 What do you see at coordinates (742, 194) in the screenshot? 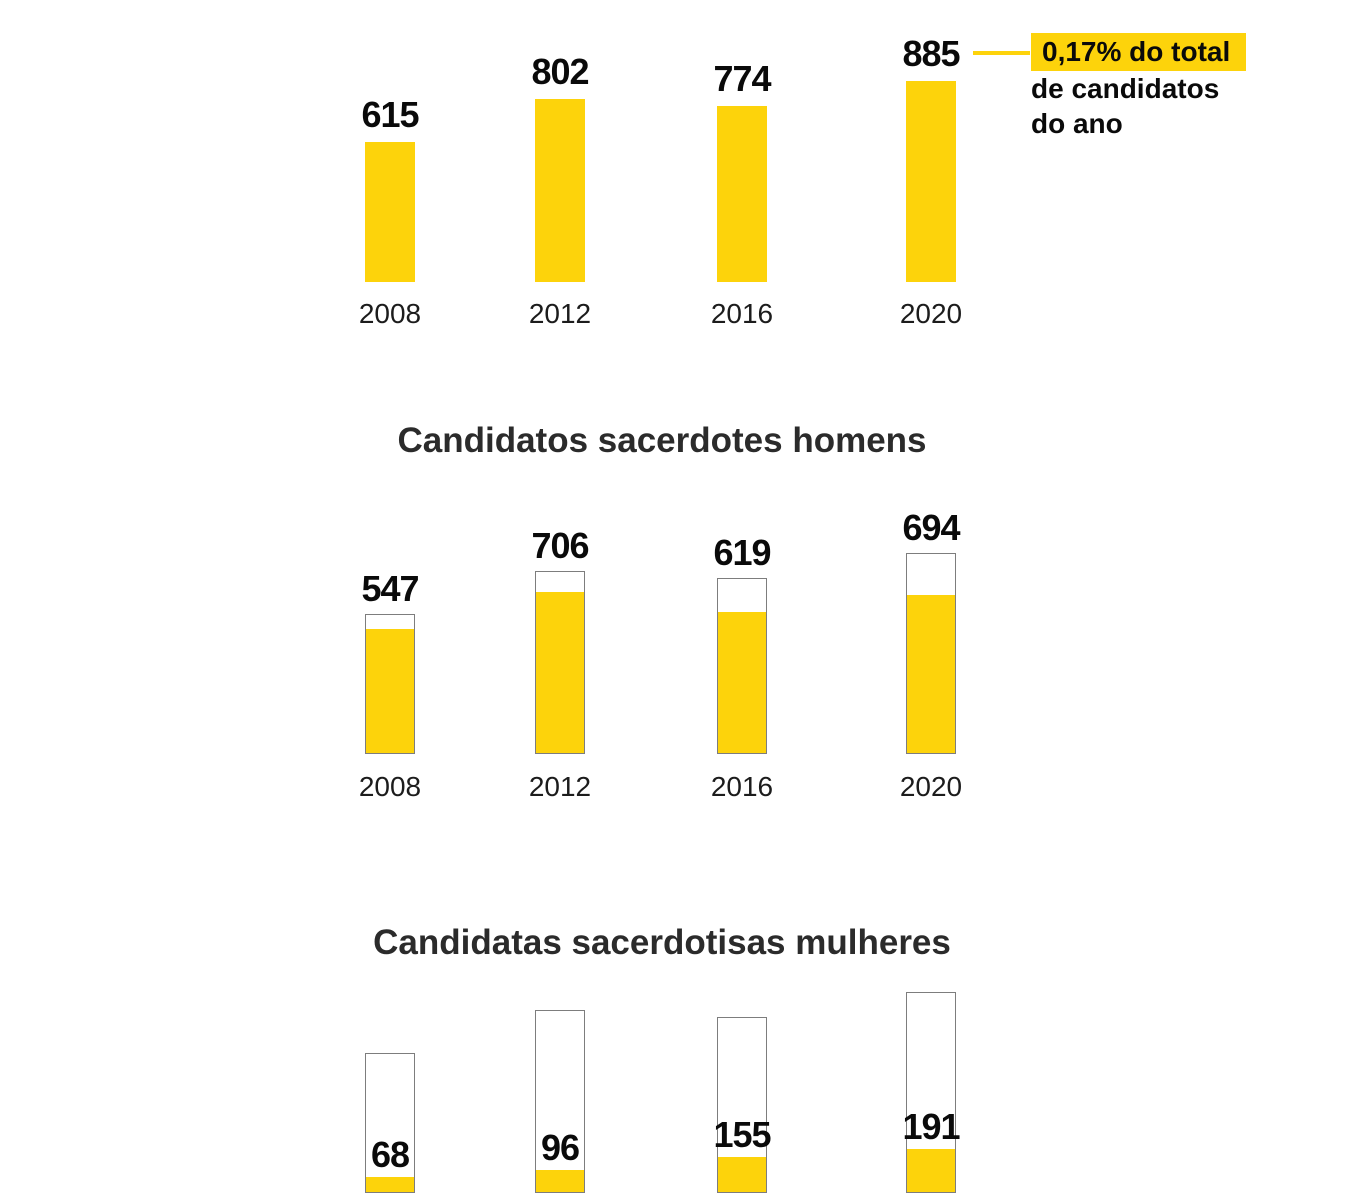
I see `bar-total-2016` at bounding box center [742, 194].